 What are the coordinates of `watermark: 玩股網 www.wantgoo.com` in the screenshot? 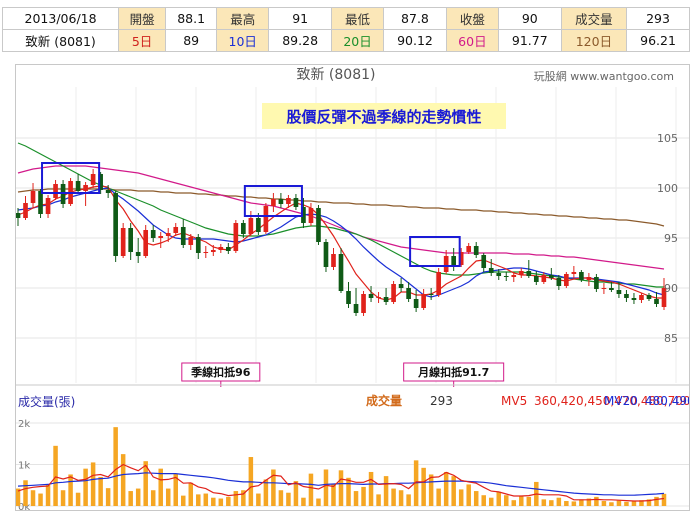 It's located at (604, 76).